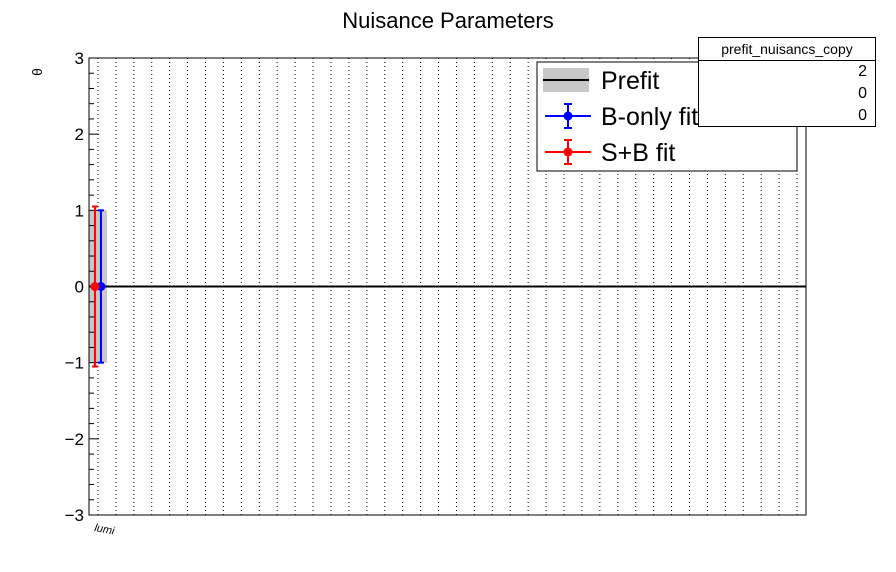 This screenshot has width=896, height=572. Describe the element at coordinates (638, 153) in the screenshot. I see `legend-label: S+B fit` at that location.